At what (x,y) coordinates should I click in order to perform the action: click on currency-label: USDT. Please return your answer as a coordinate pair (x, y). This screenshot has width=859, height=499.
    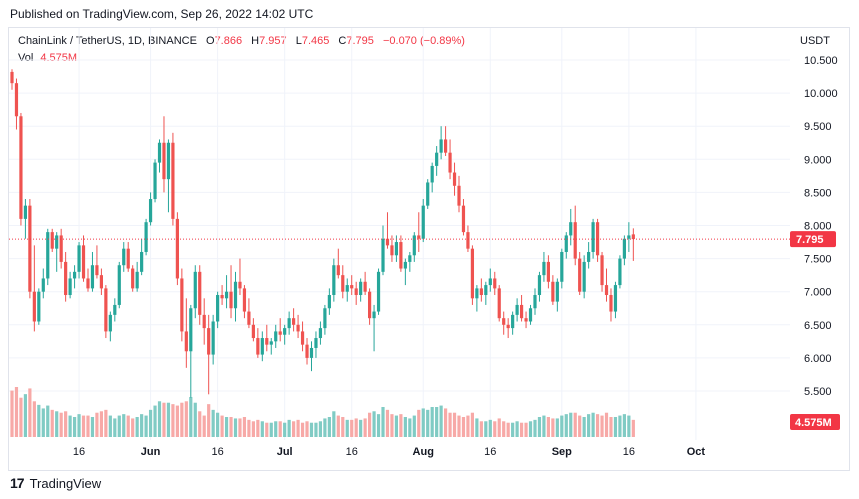
    Looking at the image, I should click on (815, 41).